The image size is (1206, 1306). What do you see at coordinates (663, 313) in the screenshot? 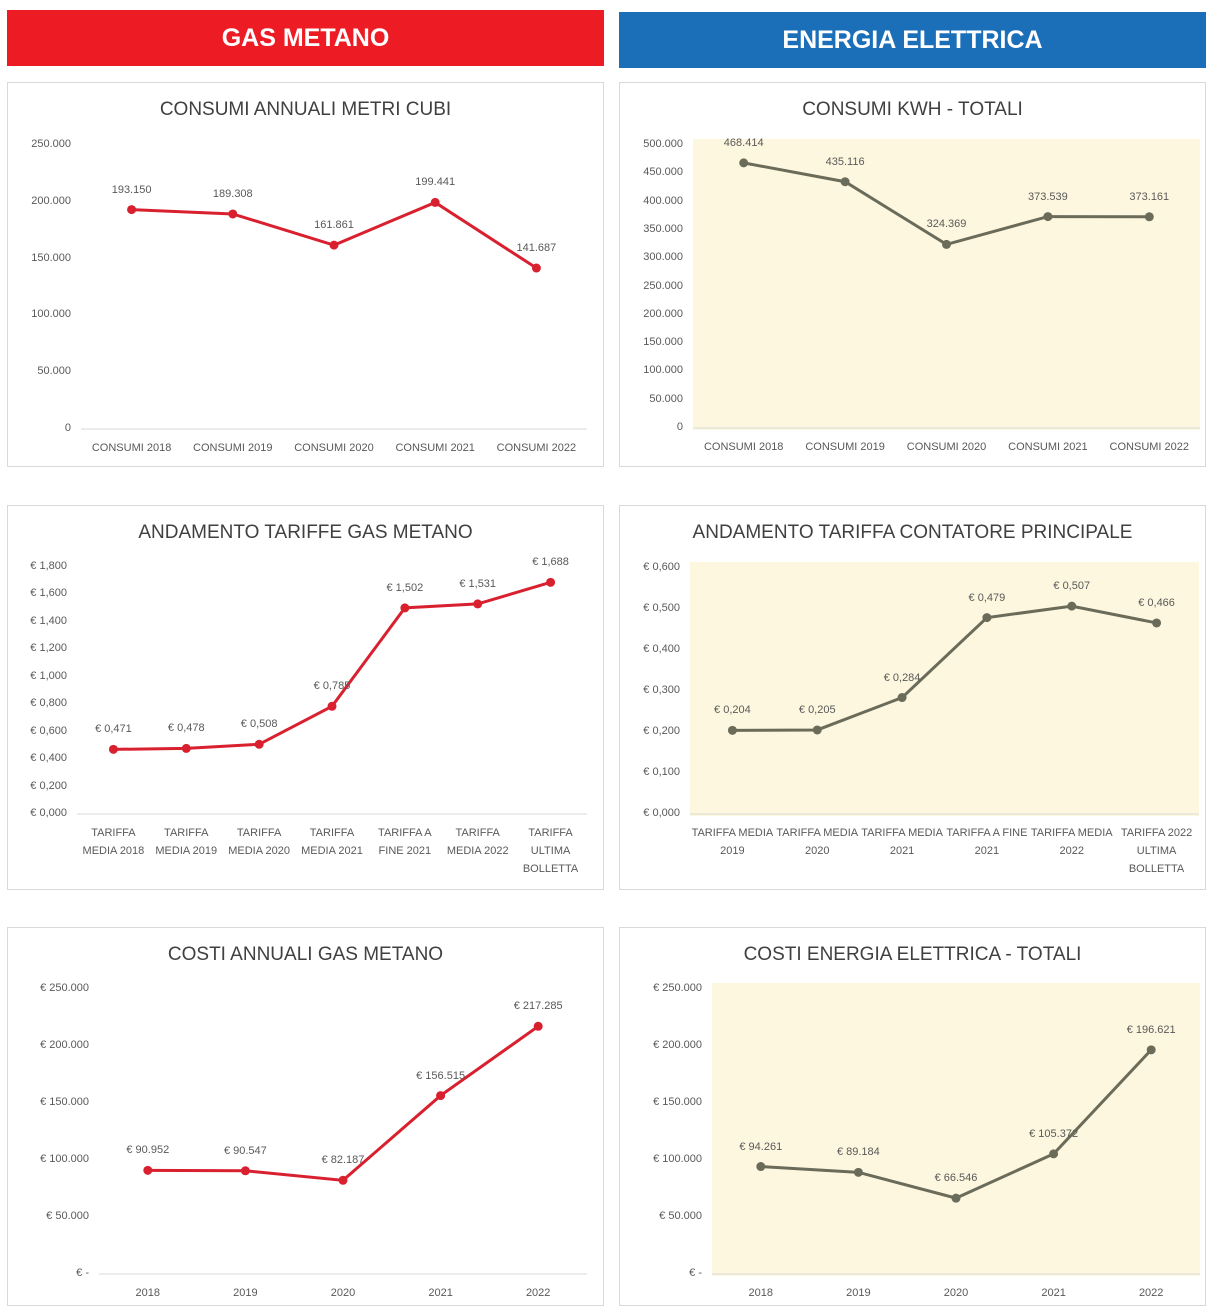
I see `y-tick-label: 200.000` at bounding box center [663, 313].